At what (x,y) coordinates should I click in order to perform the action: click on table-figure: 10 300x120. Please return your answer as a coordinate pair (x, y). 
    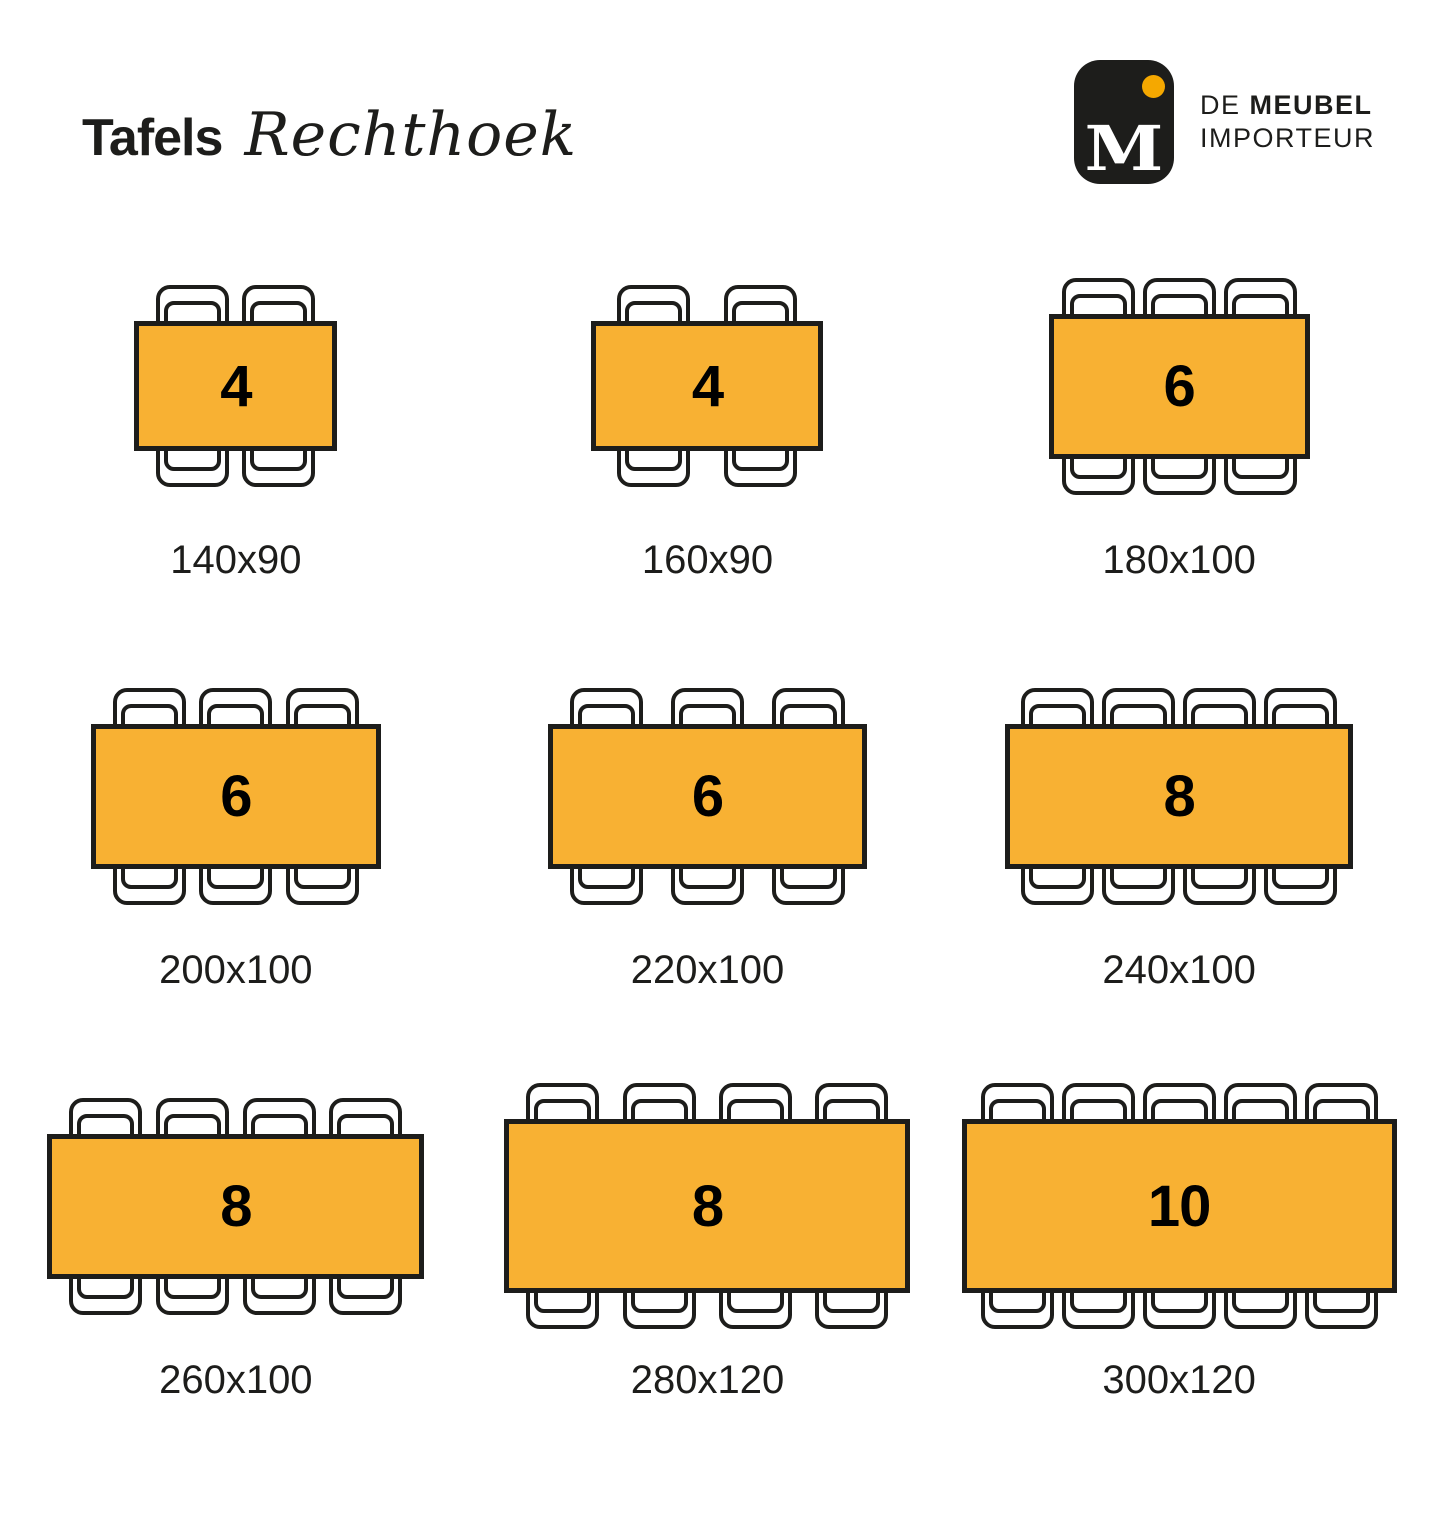
    Looking at the image, I should click on (1179, 1275).